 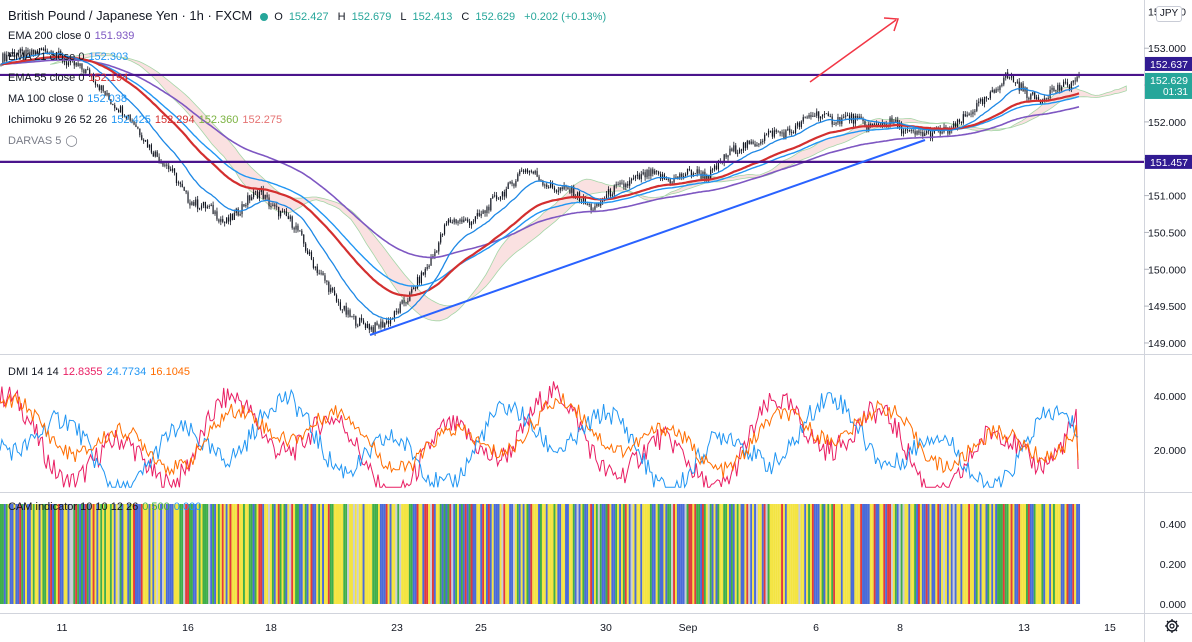 What do you see at coordinates (62, 628) in the screenshot?
I see `time-tick-label: 11` at bounding box center [62, 628].